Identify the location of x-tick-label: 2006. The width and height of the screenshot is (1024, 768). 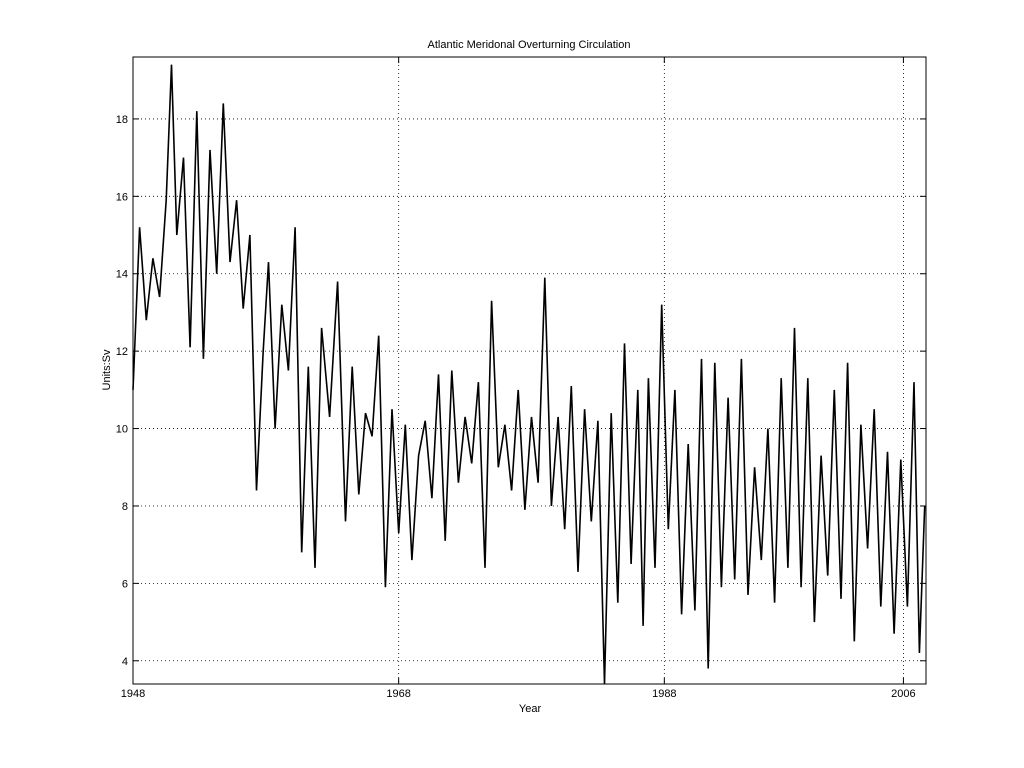
(903, 694).